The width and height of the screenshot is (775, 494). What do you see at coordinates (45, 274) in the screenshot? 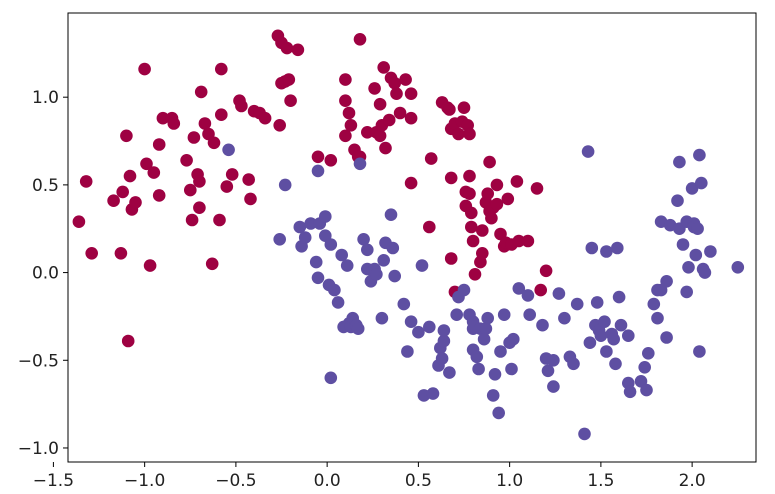
I see `y-tick-label: 0.0` at bounding box center [45, 274].